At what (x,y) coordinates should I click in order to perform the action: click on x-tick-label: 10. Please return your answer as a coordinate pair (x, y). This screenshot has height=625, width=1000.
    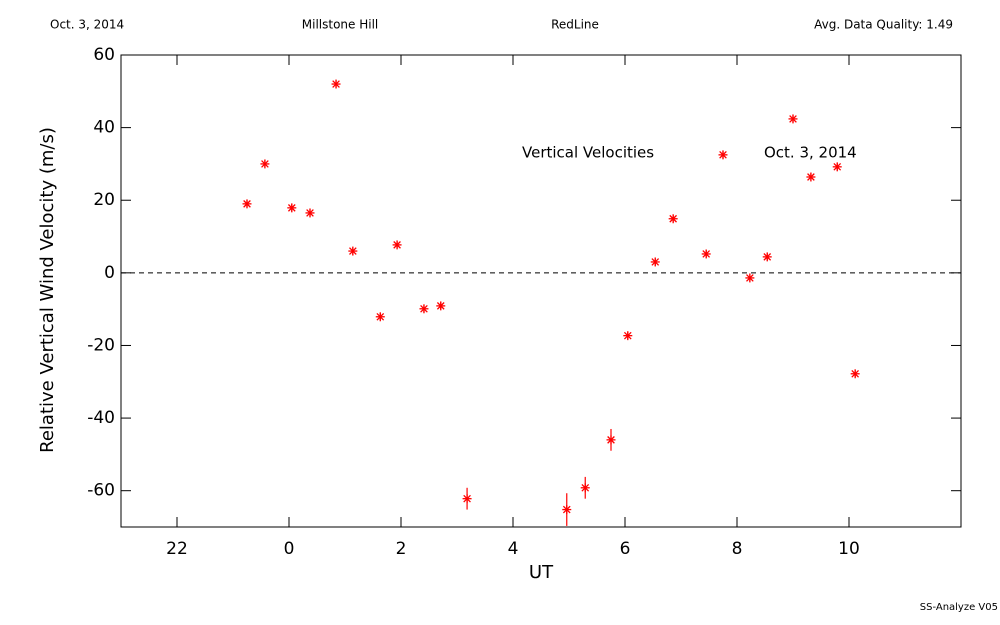
    Looking at the image, I should click on (849, 549).